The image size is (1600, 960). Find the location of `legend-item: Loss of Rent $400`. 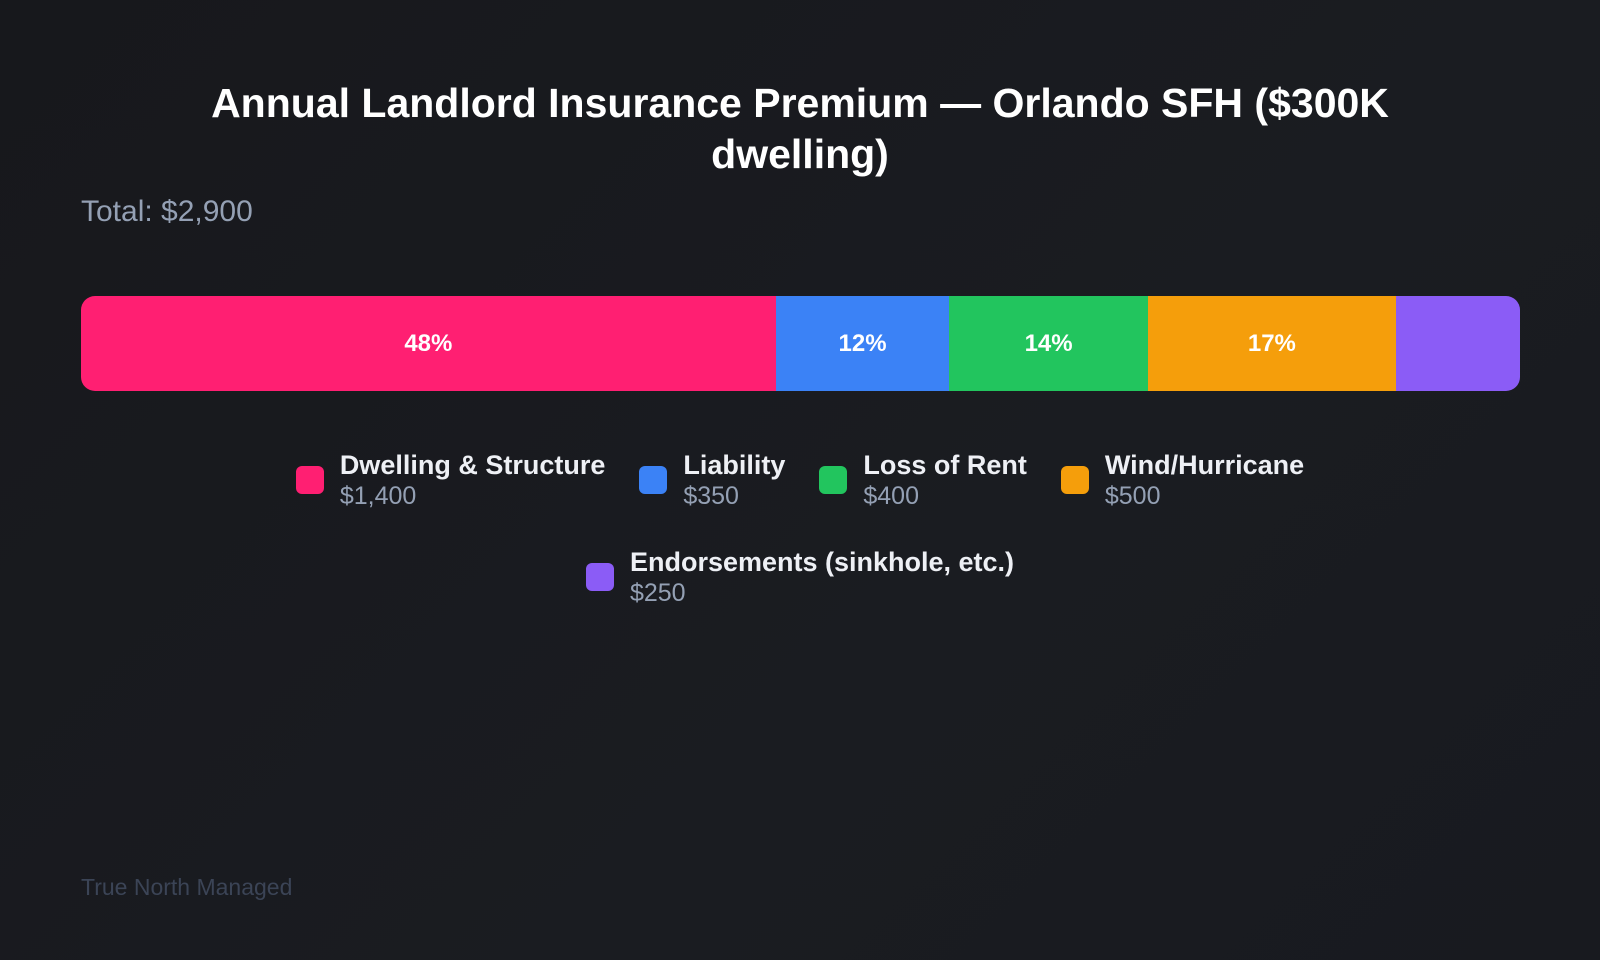

legend-item: Loss of Rent $400 is located at coordinates (923, 480).